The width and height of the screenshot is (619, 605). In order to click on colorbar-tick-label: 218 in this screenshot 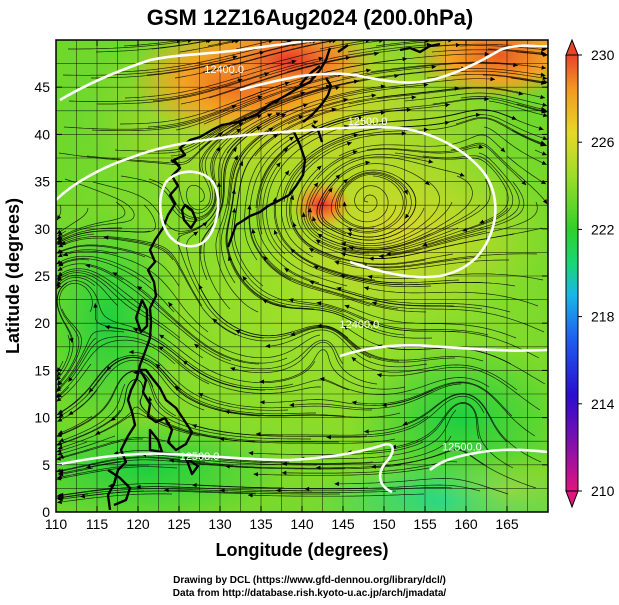, I will do `click(603, 317)`.